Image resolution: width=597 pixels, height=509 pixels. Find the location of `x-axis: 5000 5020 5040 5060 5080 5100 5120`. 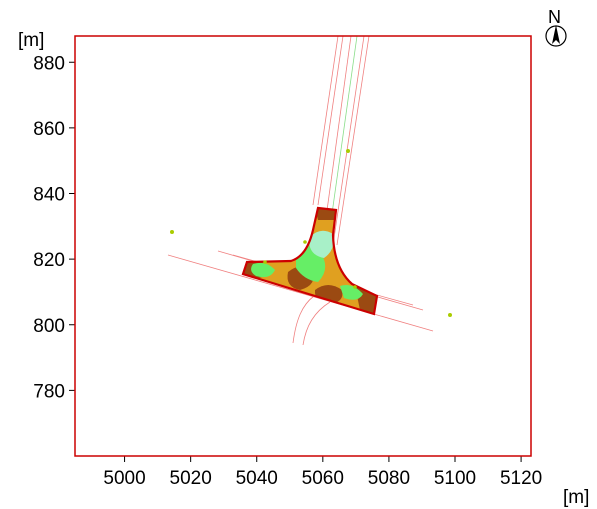

x-axis: 5000 5020 5040 5060 5080 5100 5120 is located at coordinates (322, 472).